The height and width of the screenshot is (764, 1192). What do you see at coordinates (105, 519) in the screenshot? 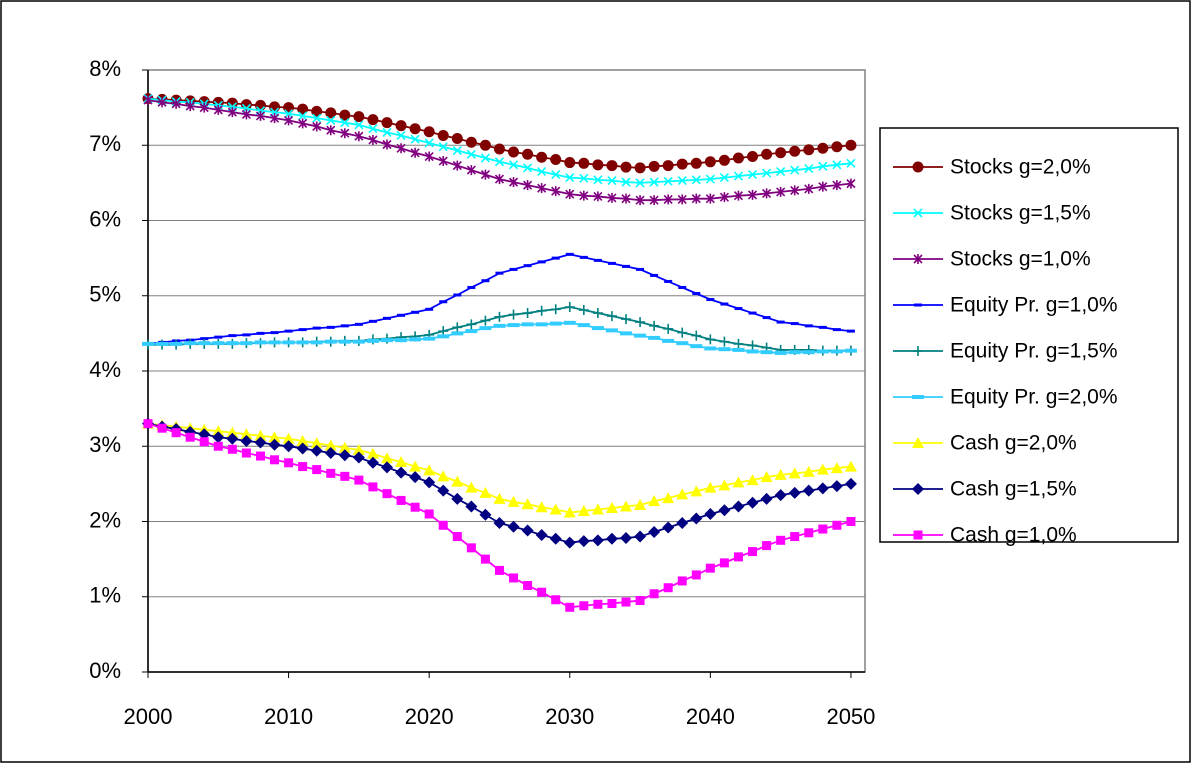
I see `y-tick-label: 2%` at bounding box center [105, 519].